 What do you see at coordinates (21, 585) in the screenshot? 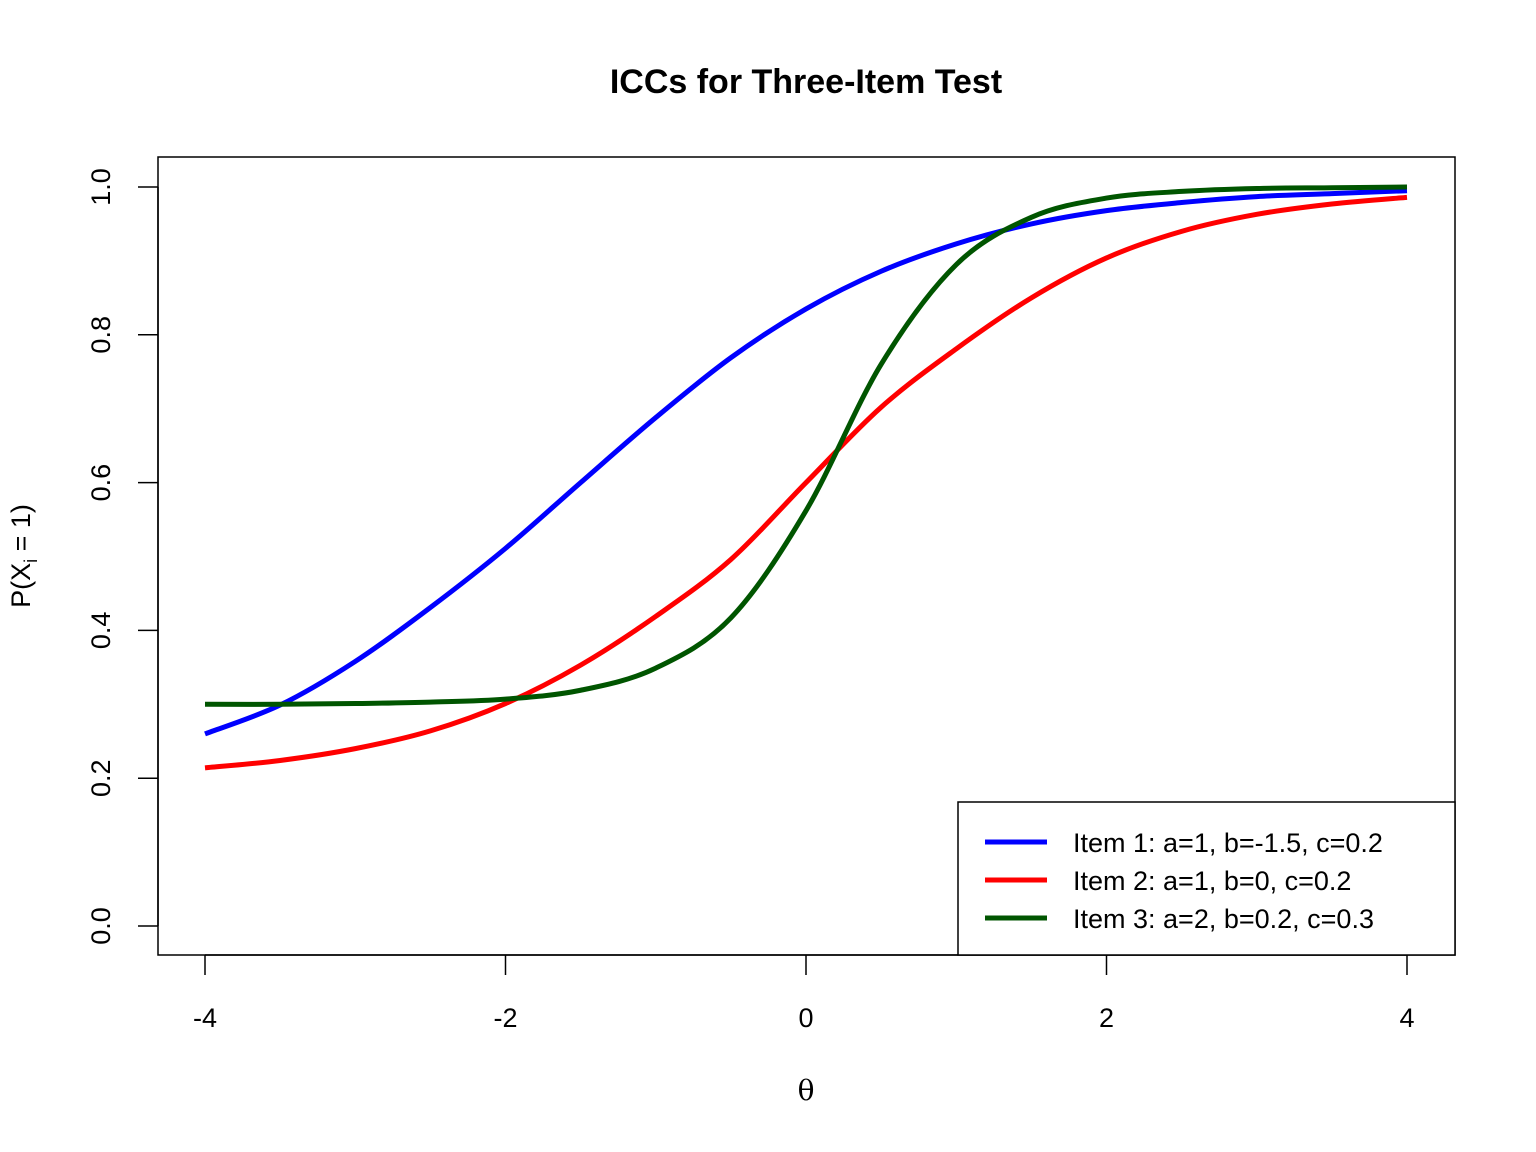
I see `y-axis-label-main: P(X` at bounding box center [21, 585].